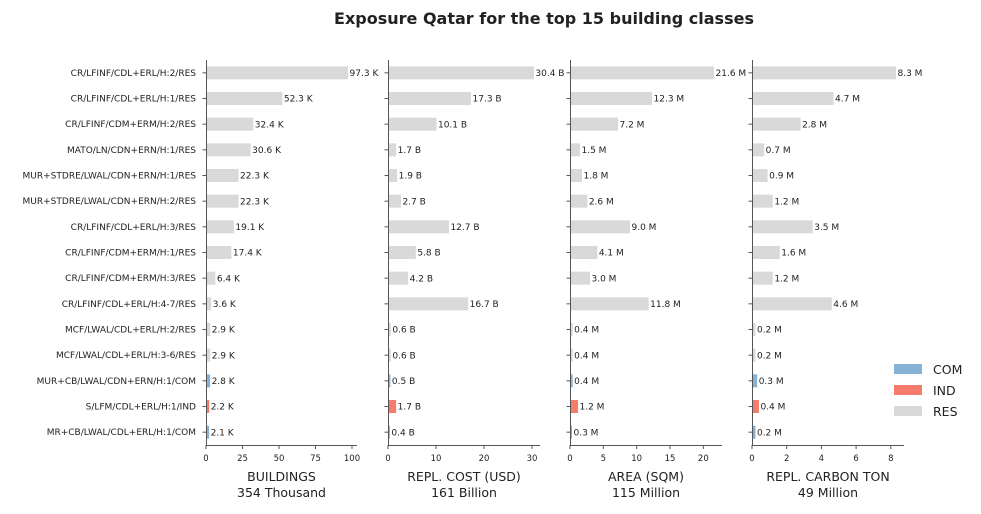  Describe the element at coordinates (665, 305) in the screenshot. I see `data-label: 11.8 M` at that location.